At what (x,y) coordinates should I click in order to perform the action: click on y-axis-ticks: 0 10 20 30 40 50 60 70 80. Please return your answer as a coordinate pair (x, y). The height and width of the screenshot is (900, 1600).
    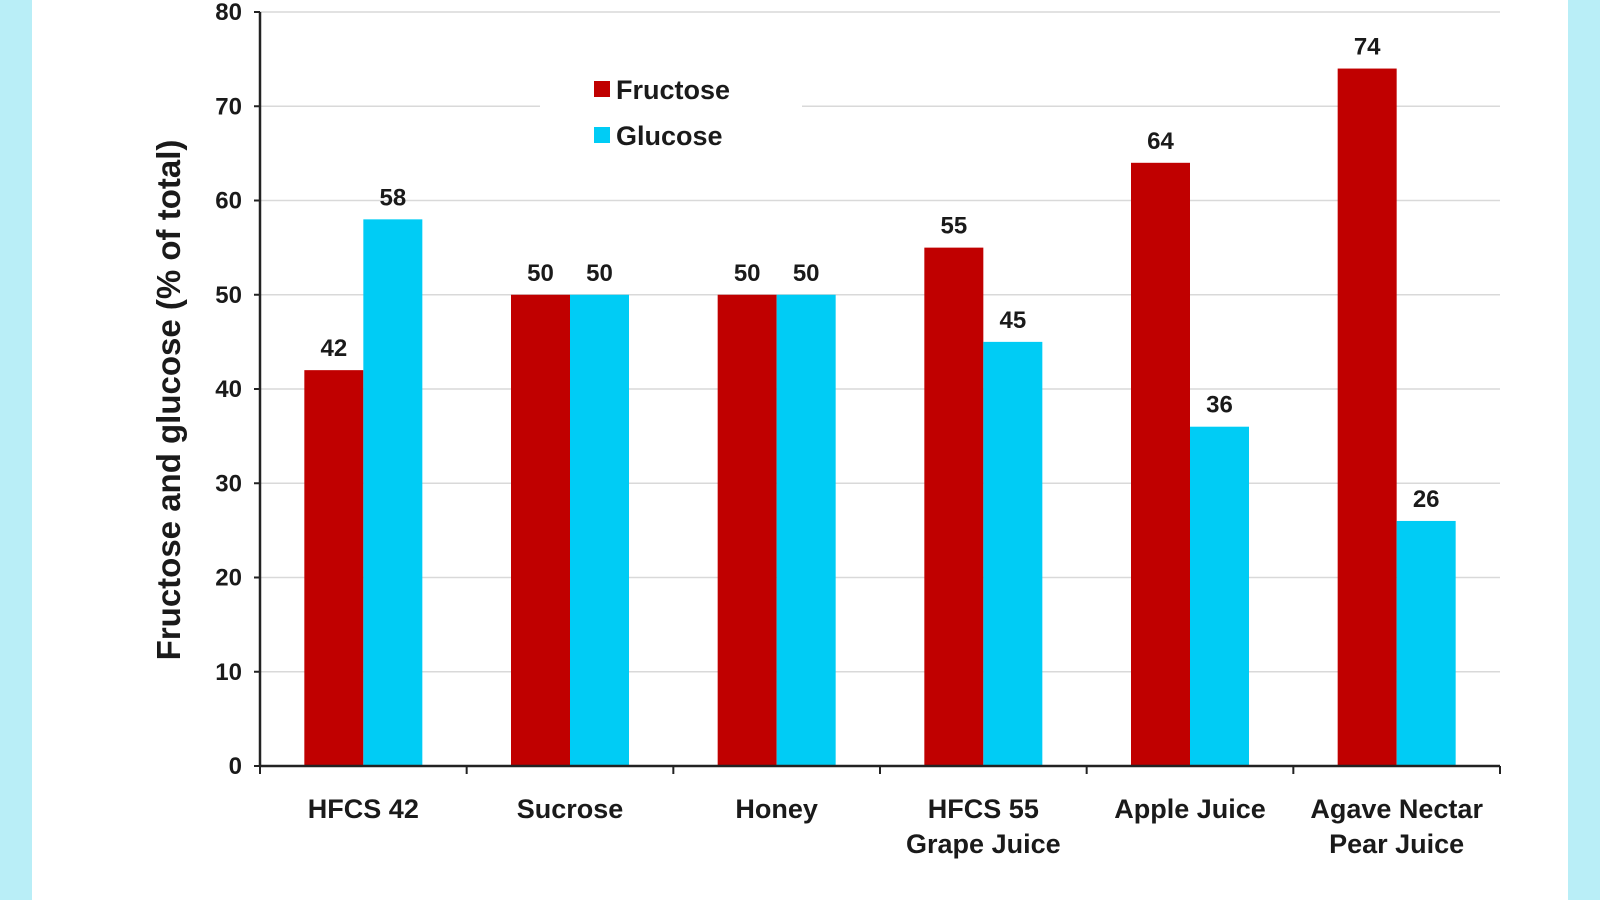
    Looking at the image, I should click on (237, 390).